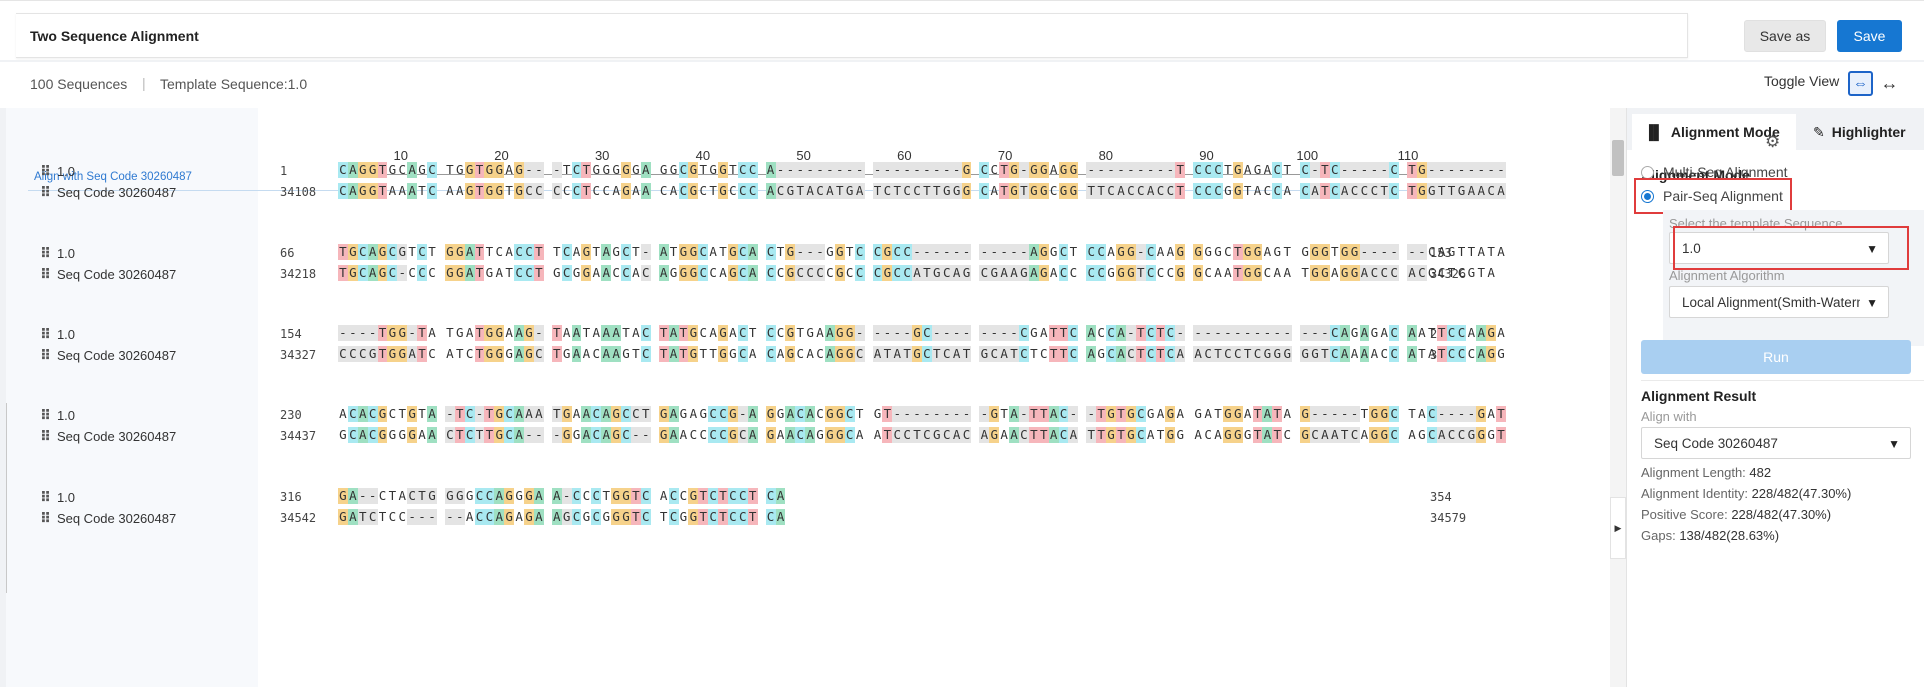  I want to click on run-button: Run, so click(1776, 357).